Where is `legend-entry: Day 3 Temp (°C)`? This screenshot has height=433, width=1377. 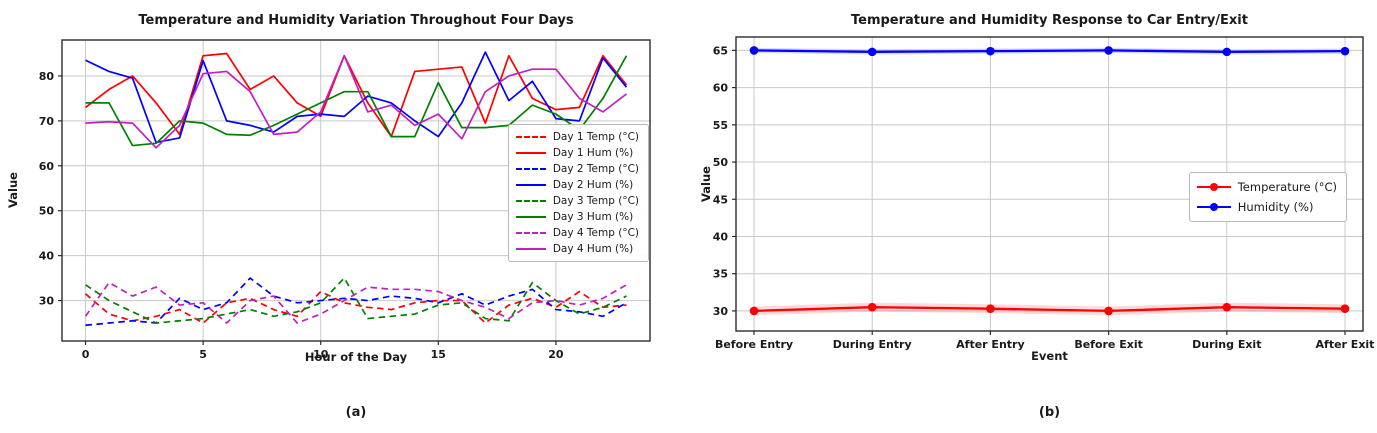
legend-entry: Day 3 Temp (°C) is located at coordinates (577, 201).